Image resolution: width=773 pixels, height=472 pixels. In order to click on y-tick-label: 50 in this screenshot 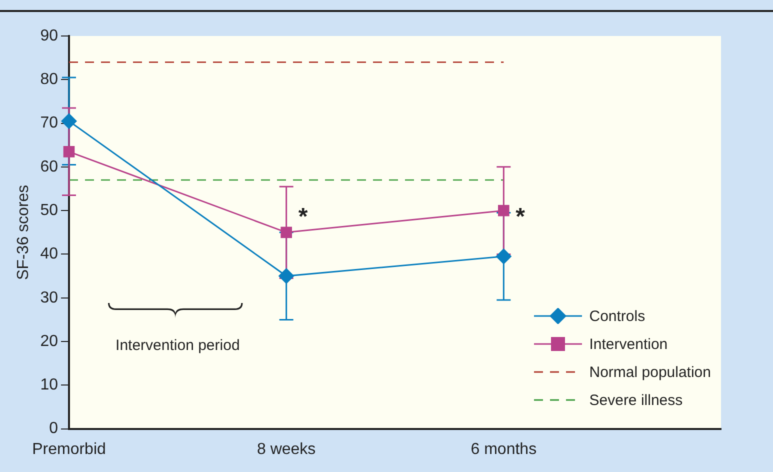, I will do `click(49, 210)`.